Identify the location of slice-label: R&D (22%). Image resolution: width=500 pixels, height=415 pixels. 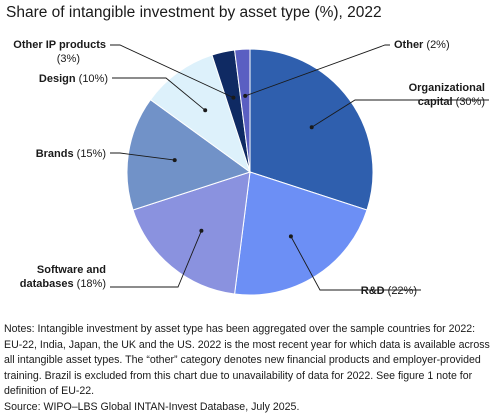
(389, 291).